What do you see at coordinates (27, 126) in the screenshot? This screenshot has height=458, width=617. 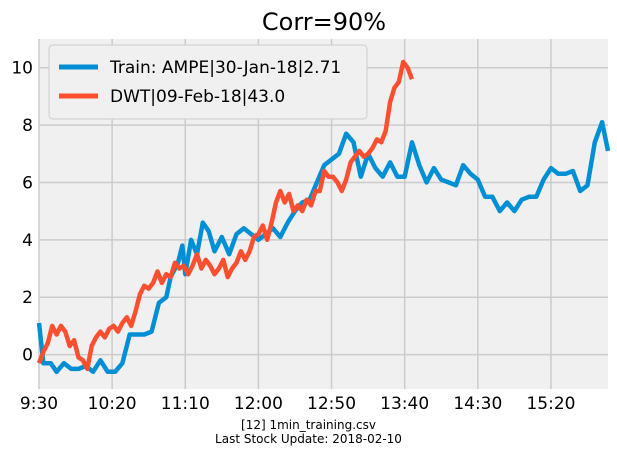 I see `y-tick-label-4: 8` at bounding box center [27, 126].